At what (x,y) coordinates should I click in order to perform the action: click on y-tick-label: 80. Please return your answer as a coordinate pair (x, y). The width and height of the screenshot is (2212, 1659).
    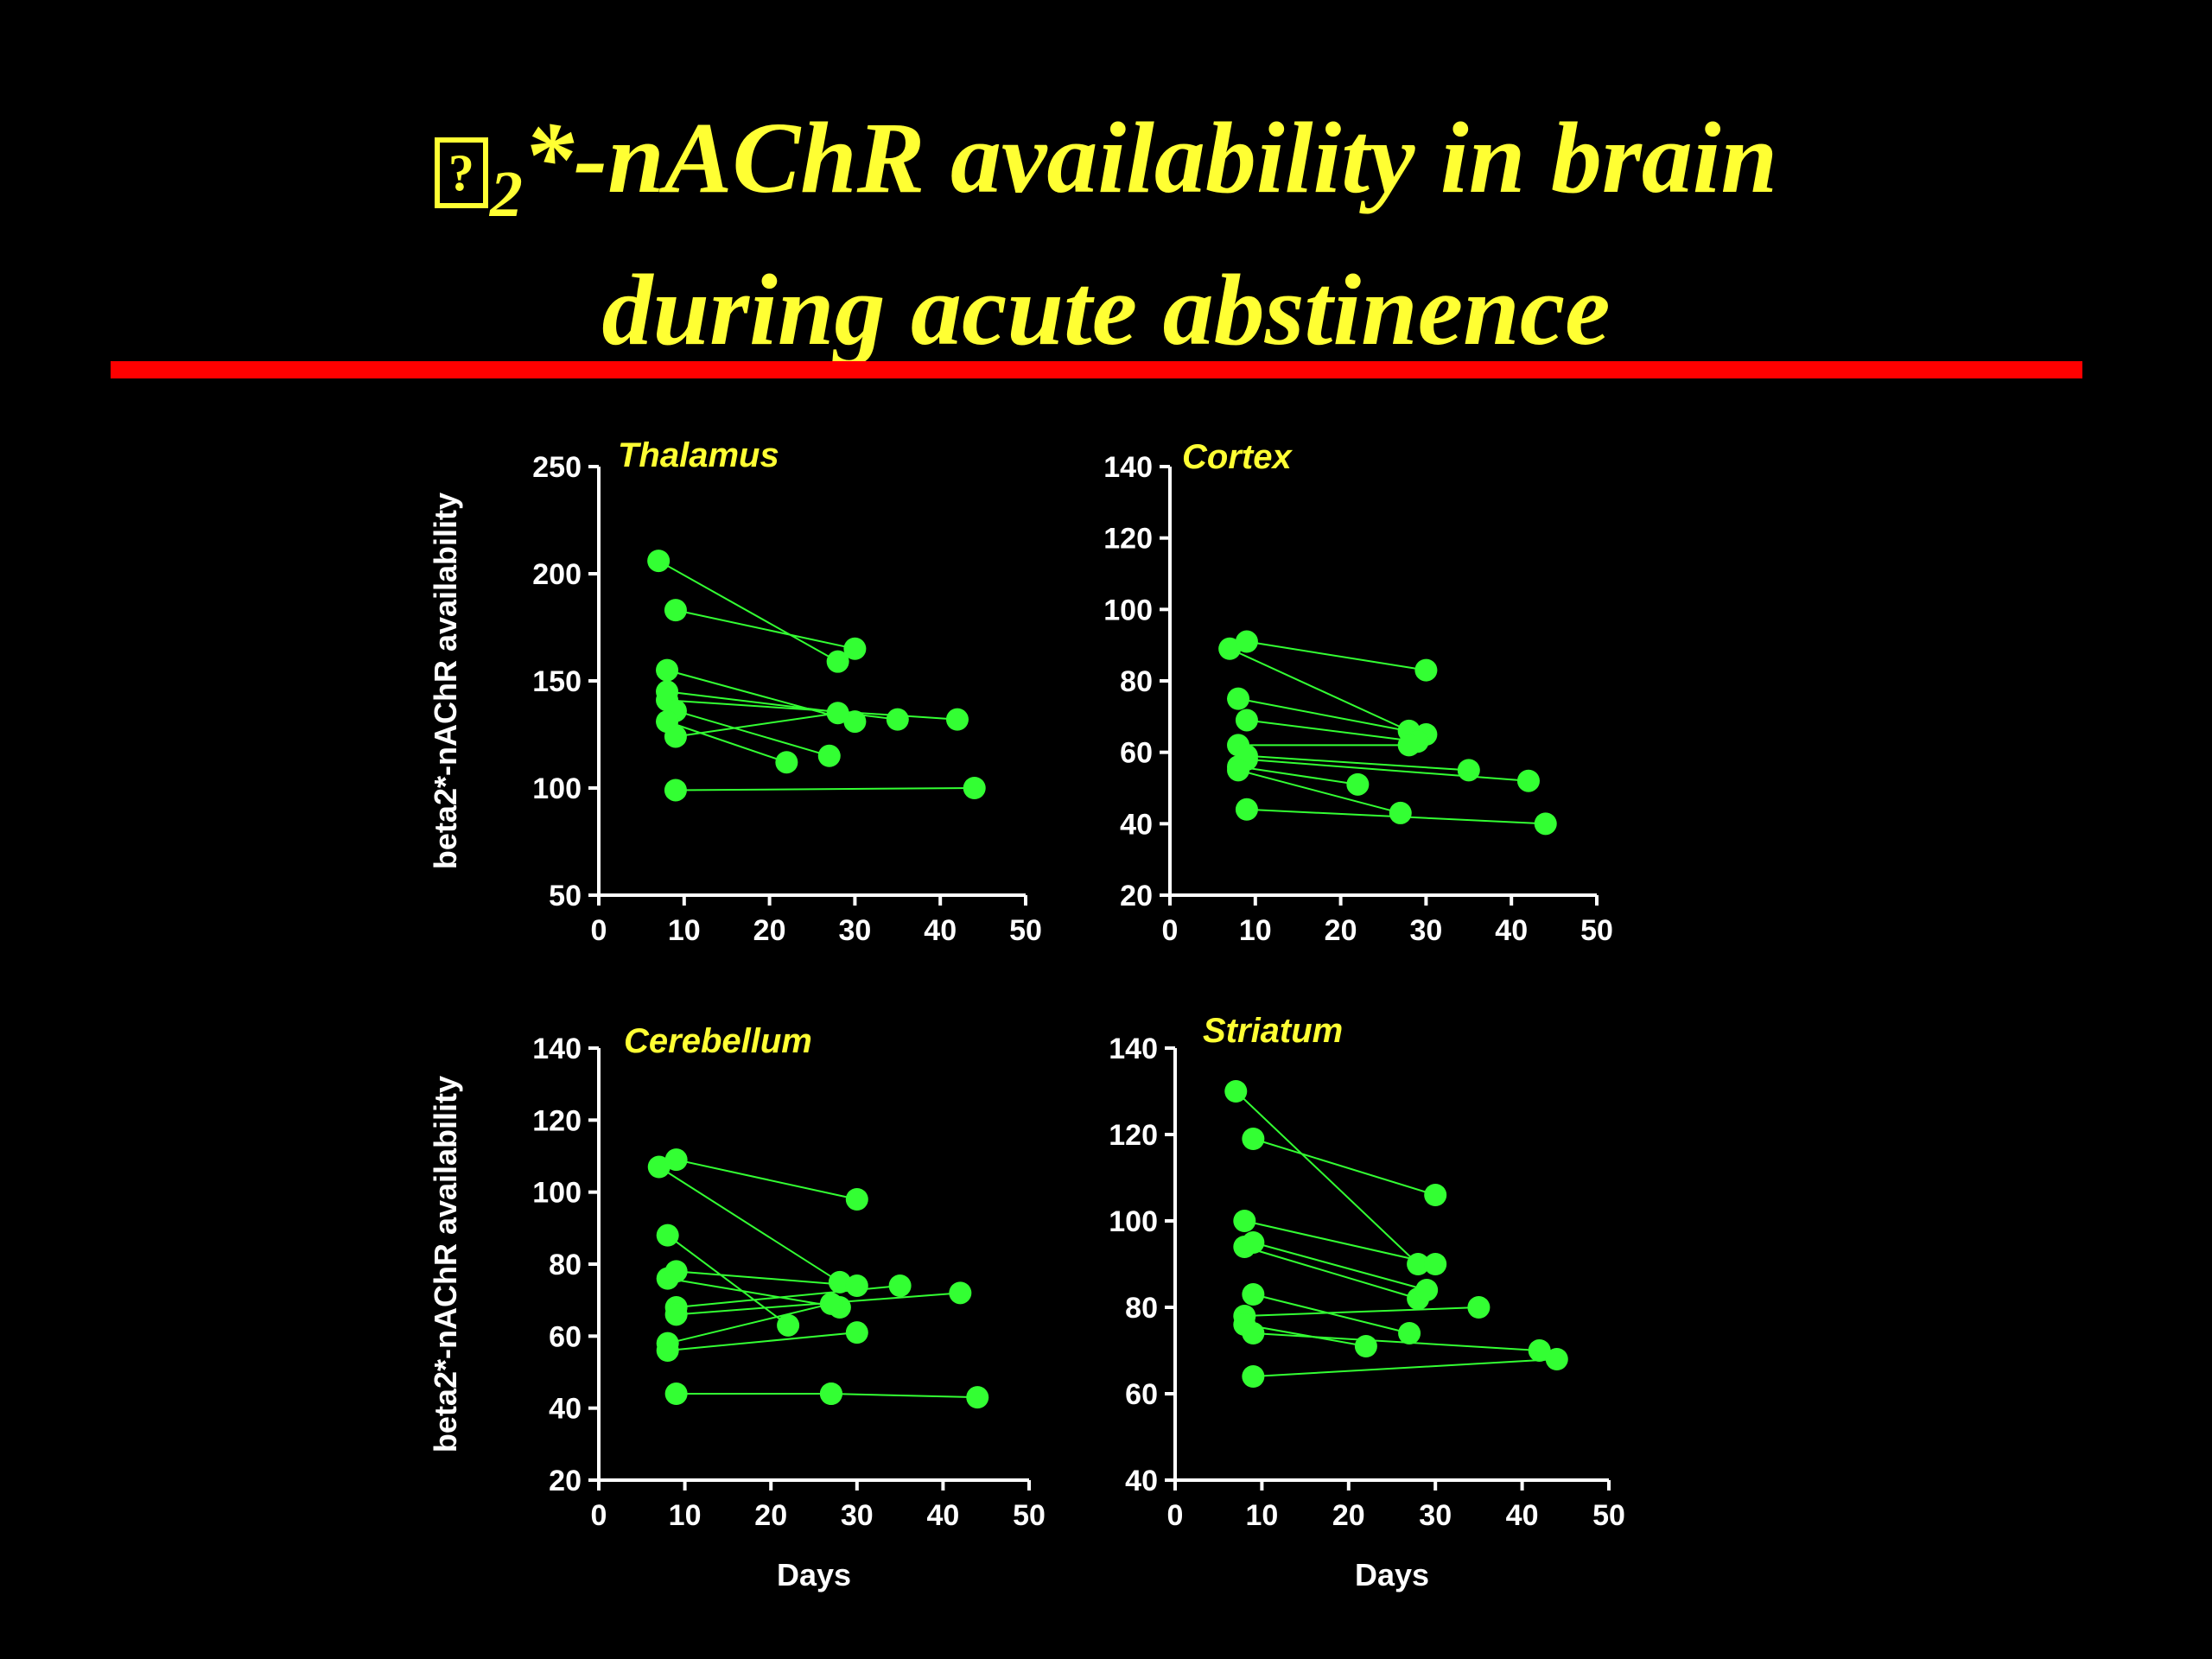
    Looking at the image, I should click on (1136, 681).